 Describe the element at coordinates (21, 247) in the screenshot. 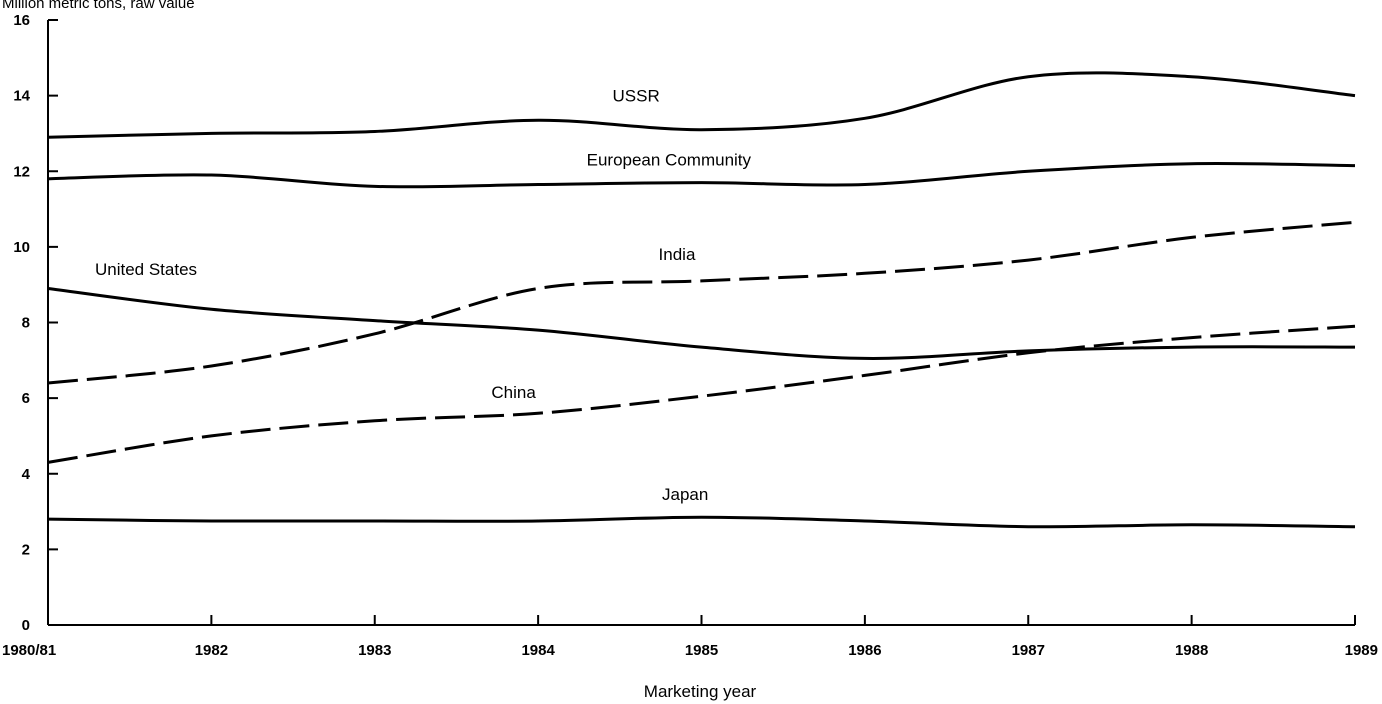

I see `y-tick-label: 10` at that location.